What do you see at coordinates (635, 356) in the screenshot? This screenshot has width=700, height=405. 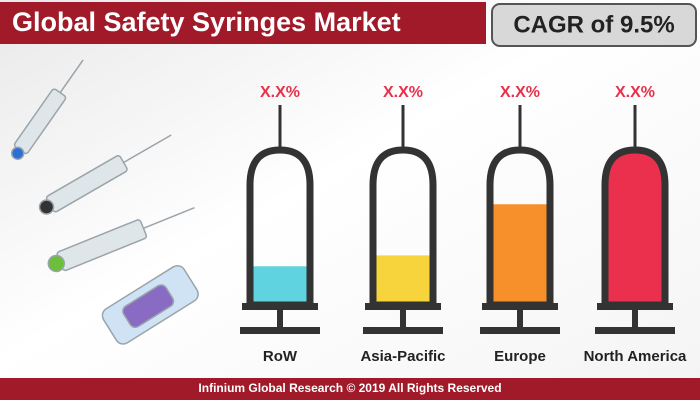 I see `category-label: North America` at bounding box center [635, 356].